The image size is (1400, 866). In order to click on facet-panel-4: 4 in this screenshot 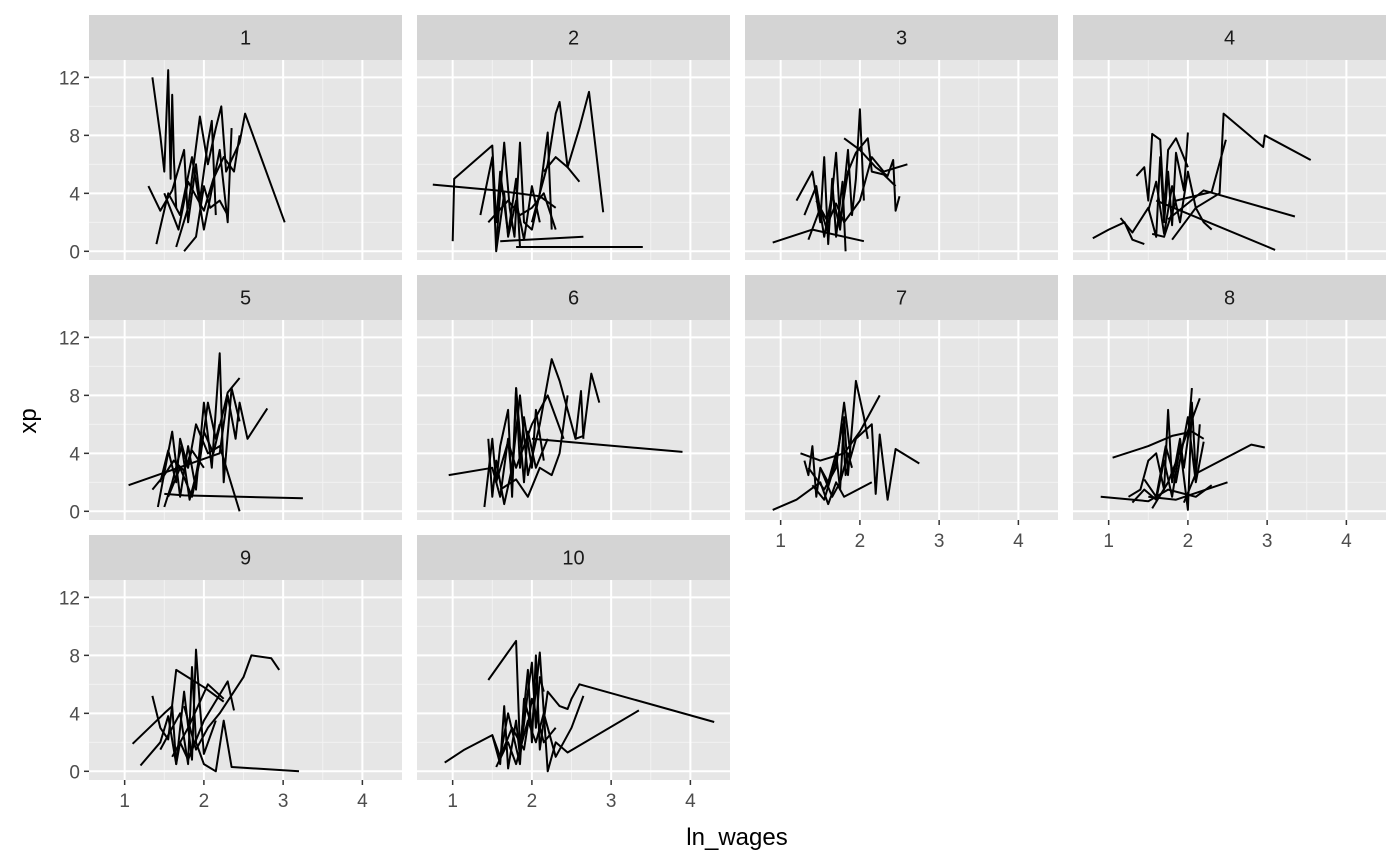, I will do `click(1229, 137)`.